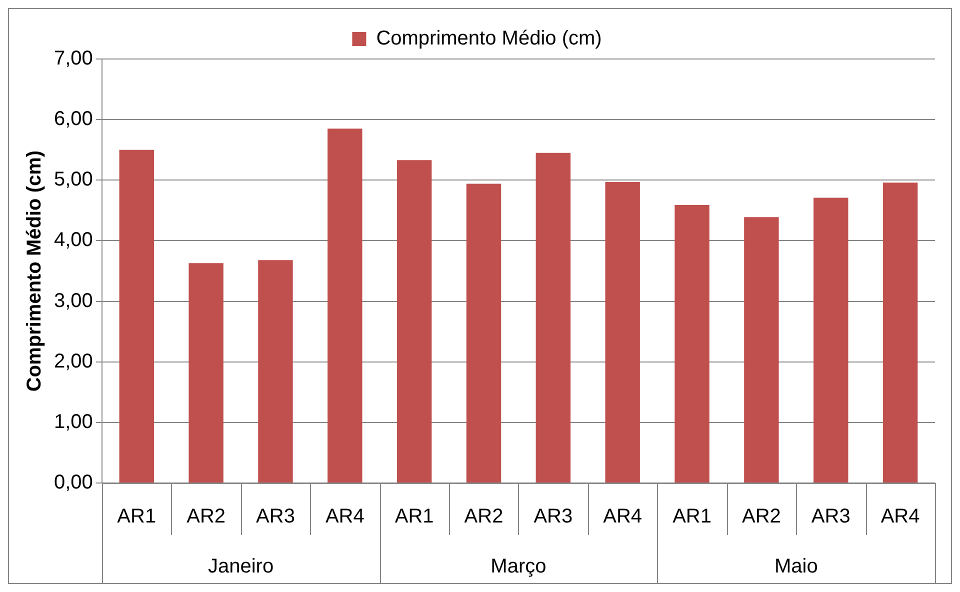 The width and height of the screenshot is (960, 592). Describe the element at coordinates (73, 179) in the screenshot. I see `y-tick-label: 5,00` at that location.